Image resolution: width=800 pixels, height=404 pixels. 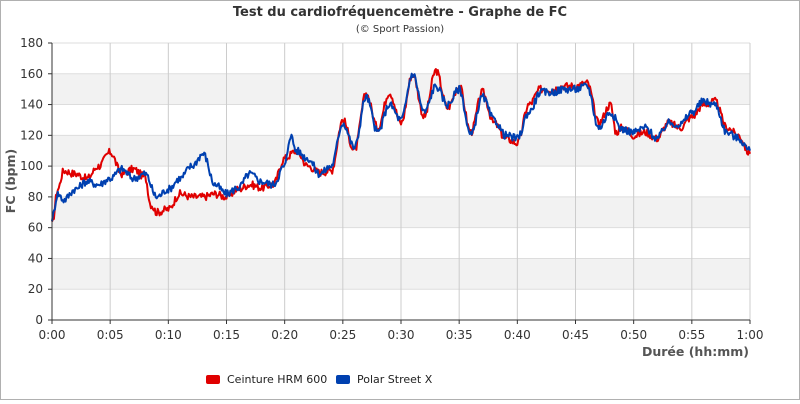 What do you see at coordinates (633, 335) in the screenshot?
I see `x-tick-label: 0:50` at bounding box center [633, 335].